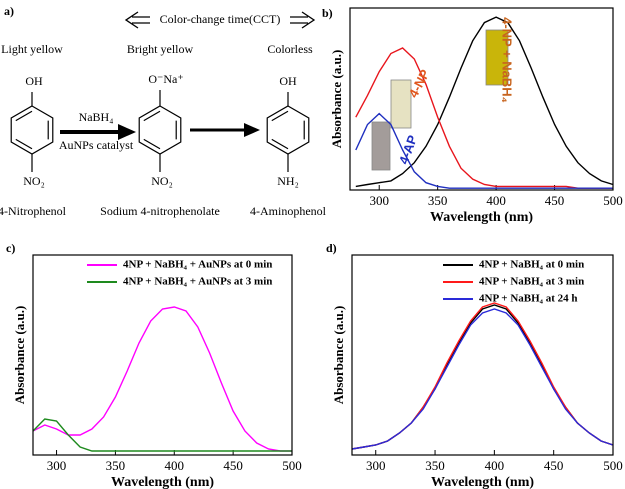 The image size is (625, 489). I want to click on compound-label: 4-Aminophenol, so click(288, 211).